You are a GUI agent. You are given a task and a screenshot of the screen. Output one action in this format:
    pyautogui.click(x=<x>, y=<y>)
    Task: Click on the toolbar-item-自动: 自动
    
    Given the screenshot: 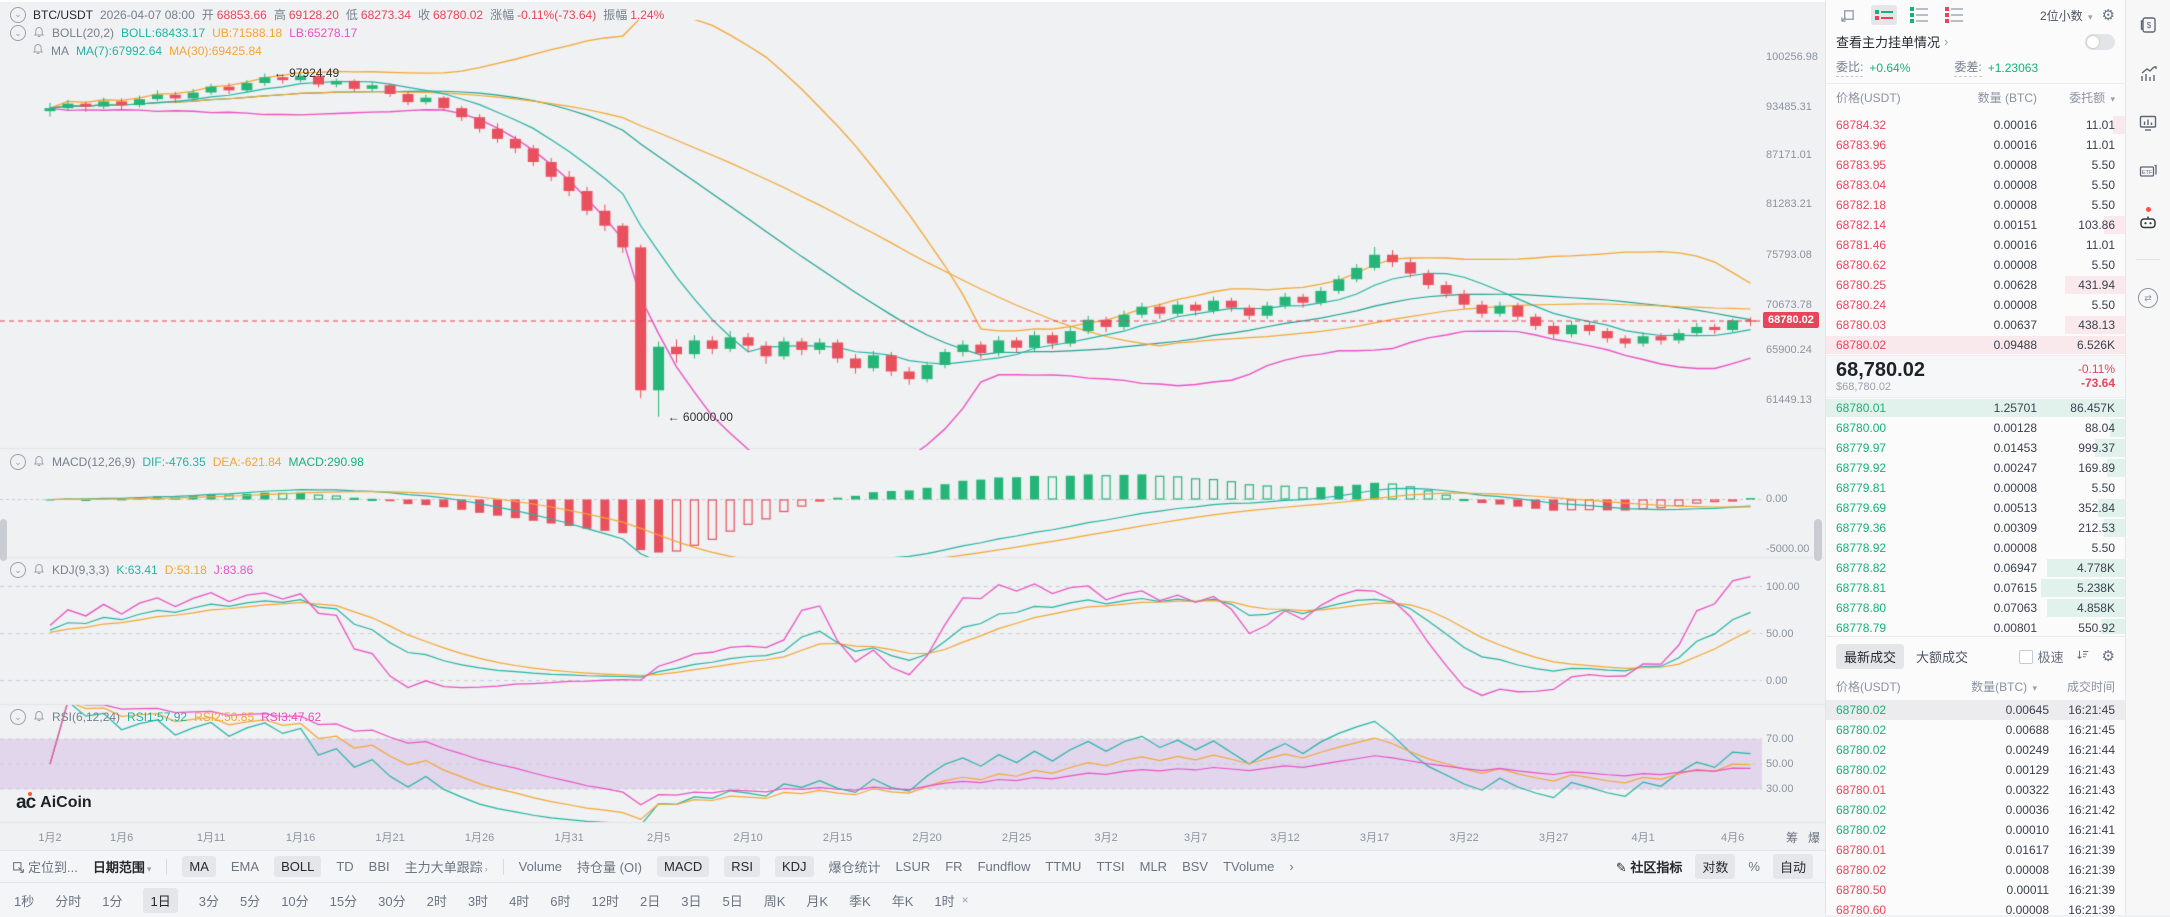 What is the action you would take?
    pyautogui.click(x=1792, y=866)
    